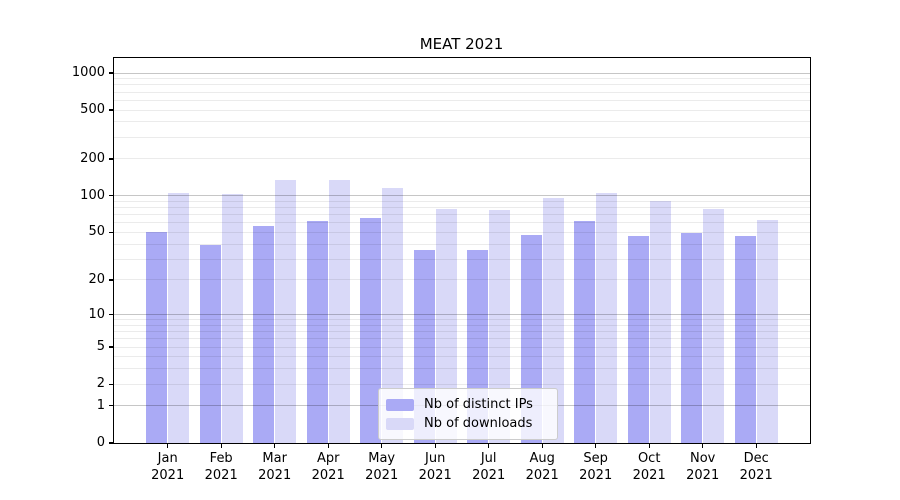 Image resolution: width=900 pixels, height=500 pixels. I want to click on y-tick-label-1: 1, so click(100, 405).